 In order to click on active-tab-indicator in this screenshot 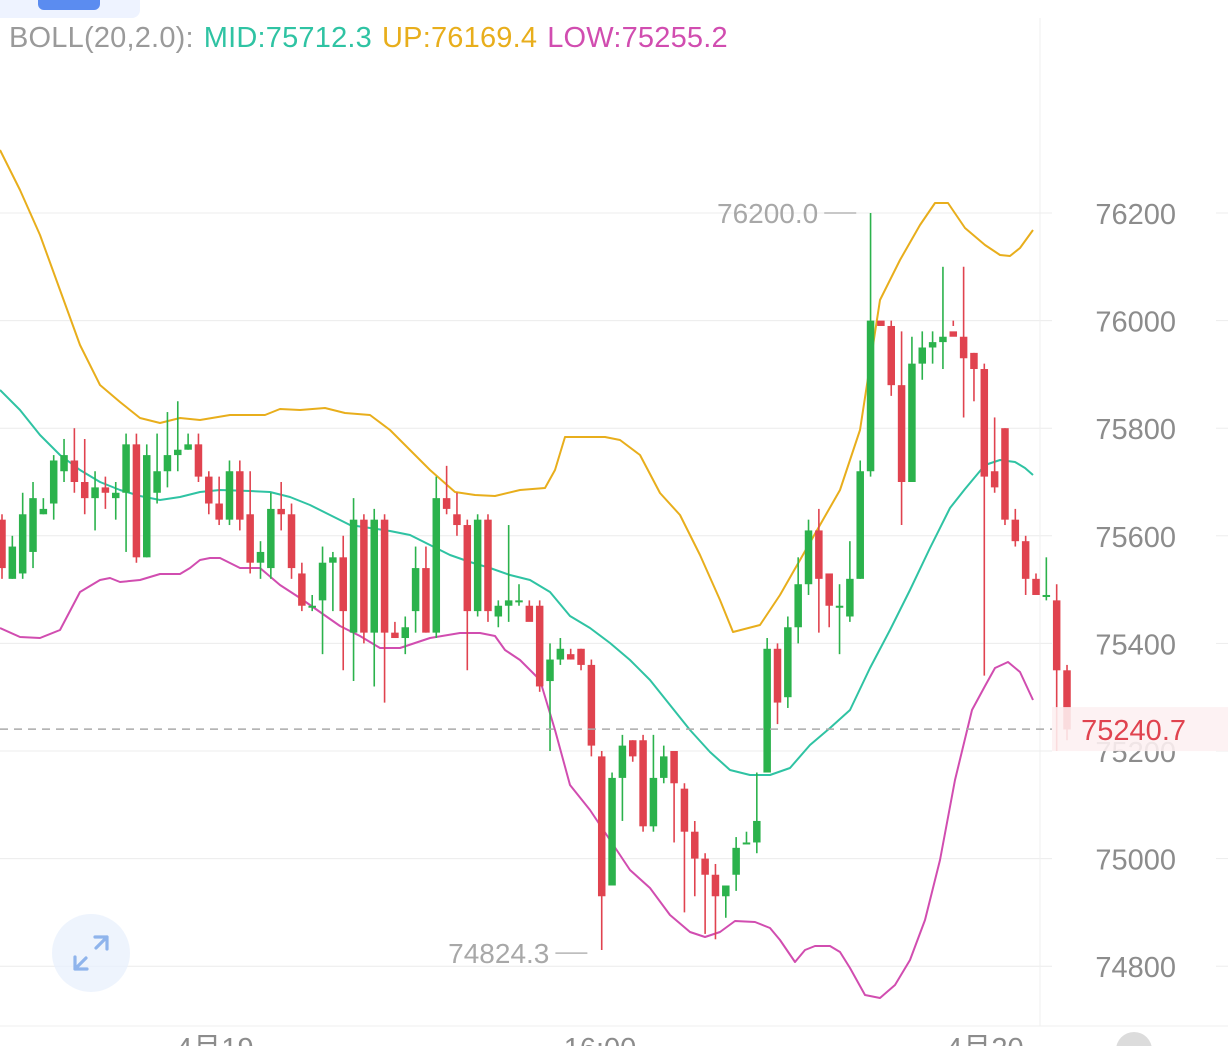, I will do `click(69, 5)`.